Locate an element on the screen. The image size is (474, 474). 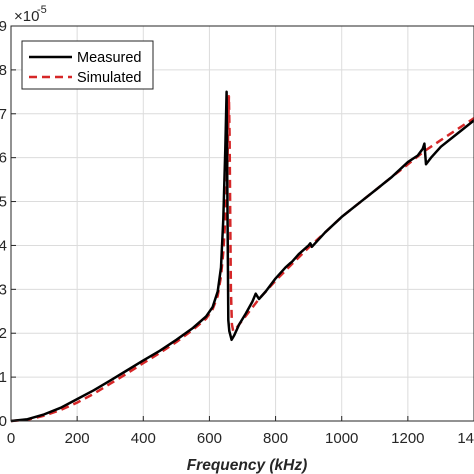
y-tick-label: 3 is located at coordinates (3, 289).